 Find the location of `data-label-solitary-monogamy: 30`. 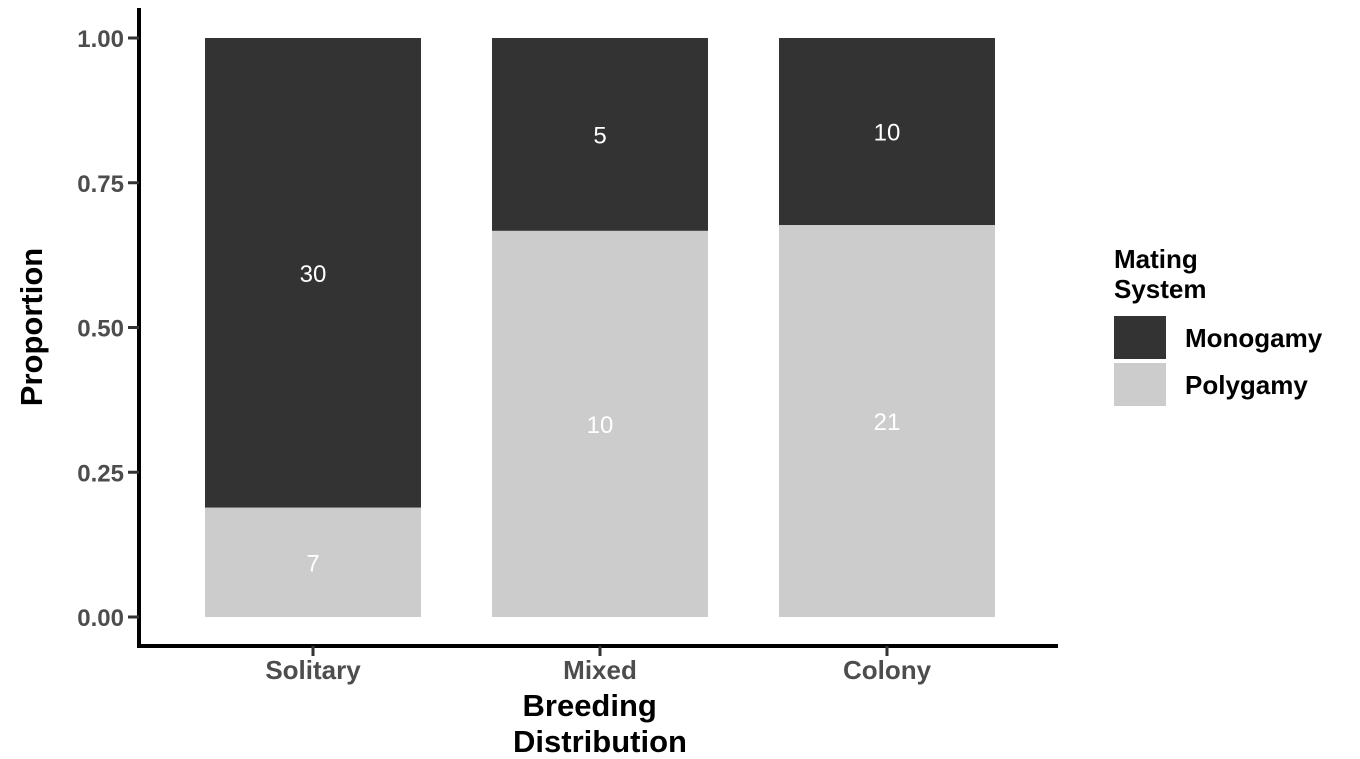

data-label-solitary-monogamy: 30 is located at coordinates (313, 274).